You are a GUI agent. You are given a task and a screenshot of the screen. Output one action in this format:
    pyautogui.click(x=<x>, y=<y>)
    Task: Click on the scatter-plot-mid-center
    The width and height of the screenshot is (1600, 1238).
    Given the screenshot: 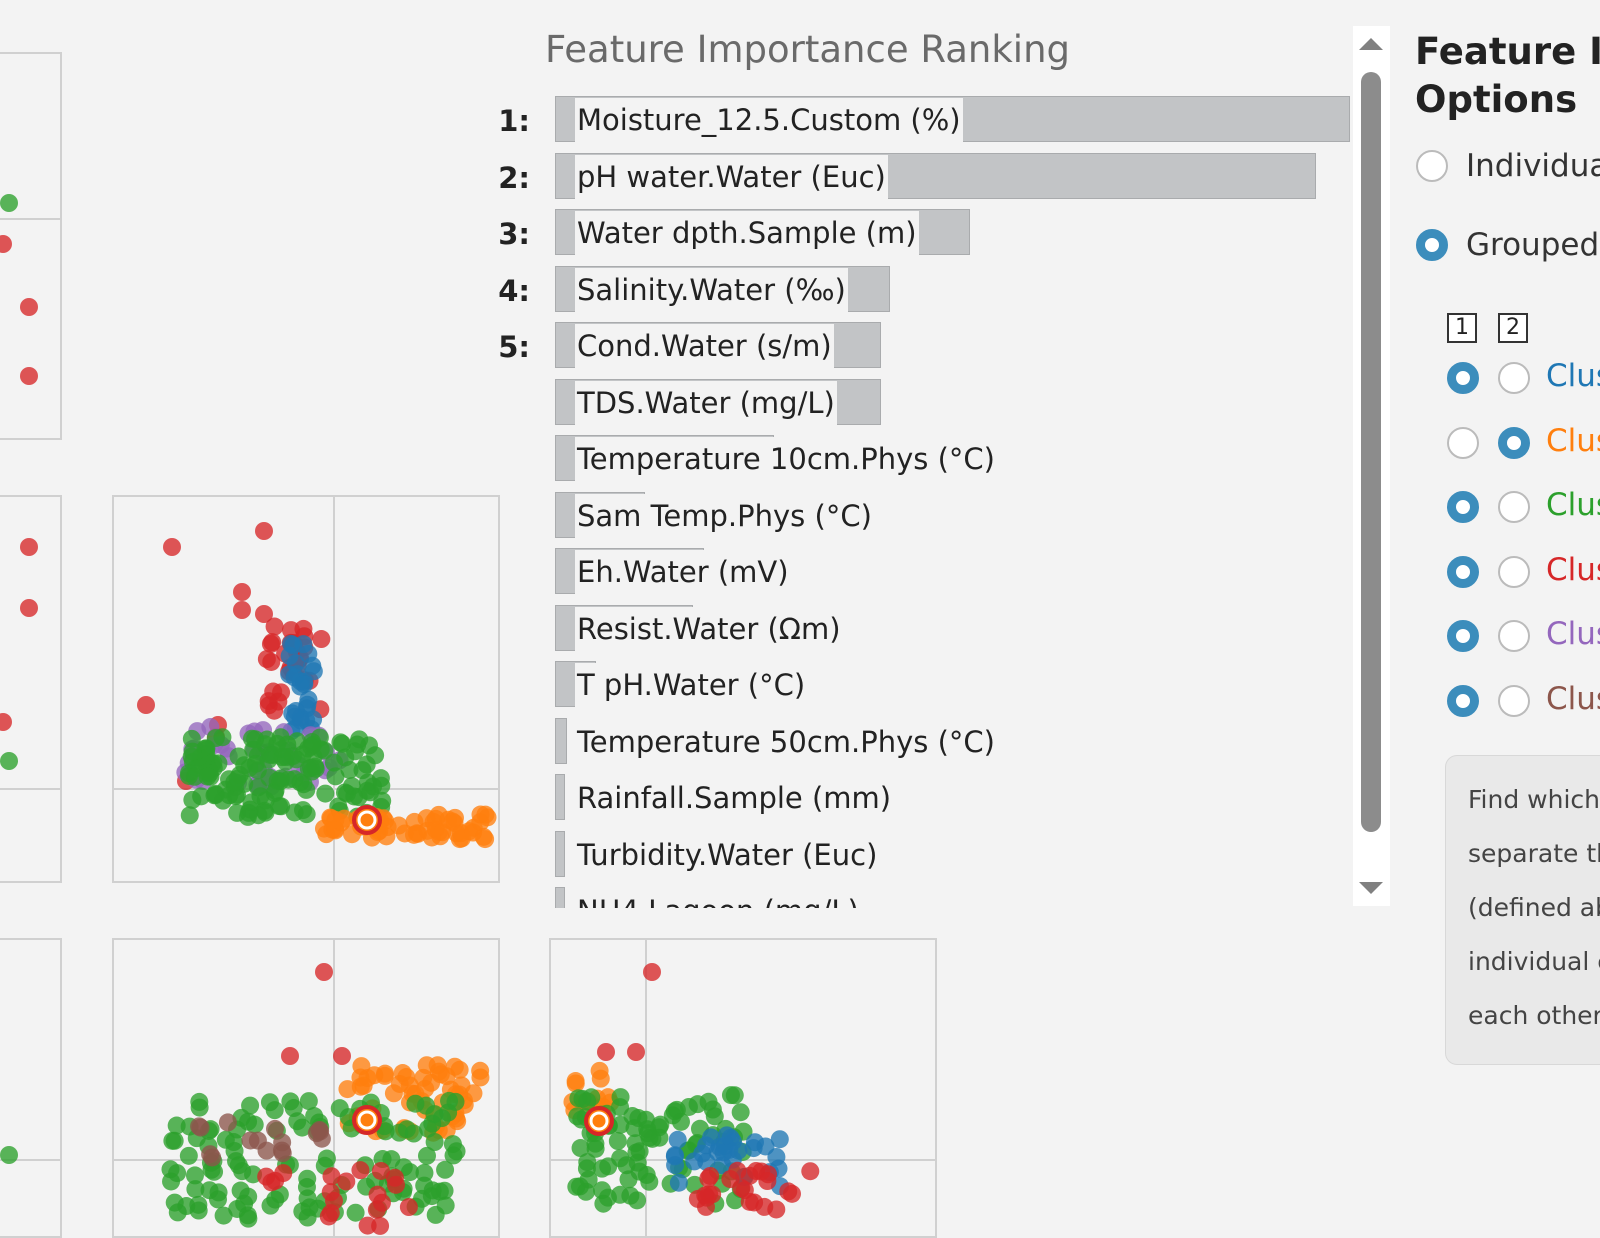 What is the action you would take?
    pyautogui.click(x=306, y=689)
    